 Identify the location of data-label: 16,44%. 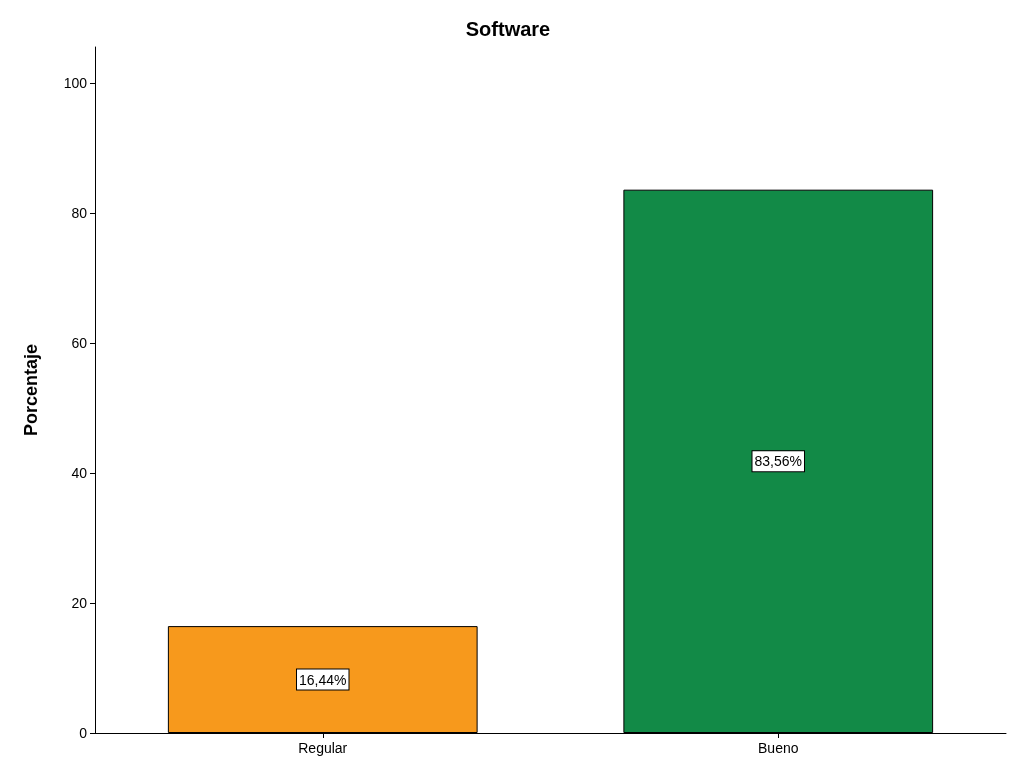
(323, 679).